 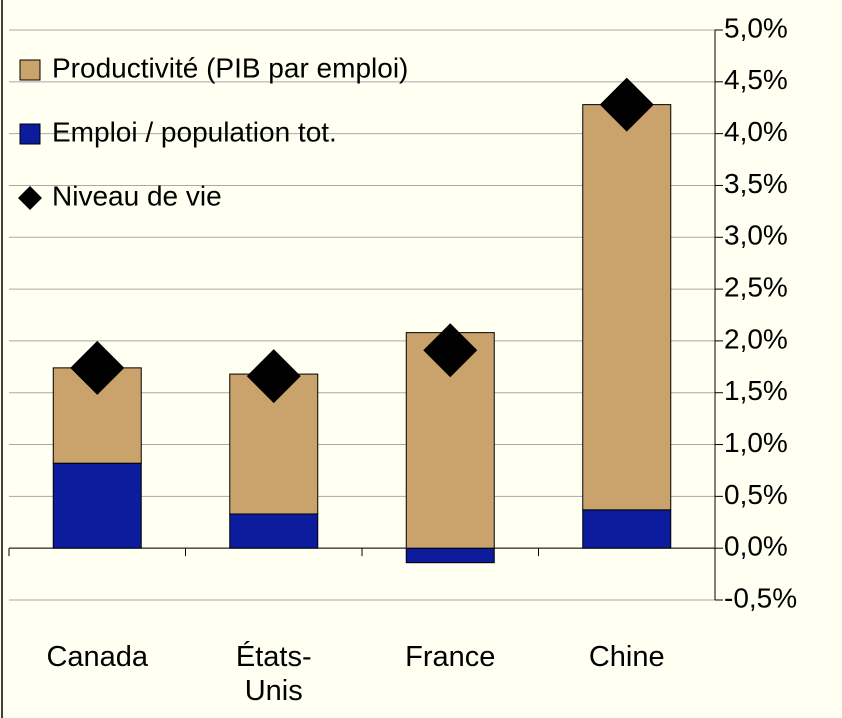 What do you see at coordinates (97, 657) in the screenshot?
I see `x-tick-label: Canada` at bounding box center [97, 657].